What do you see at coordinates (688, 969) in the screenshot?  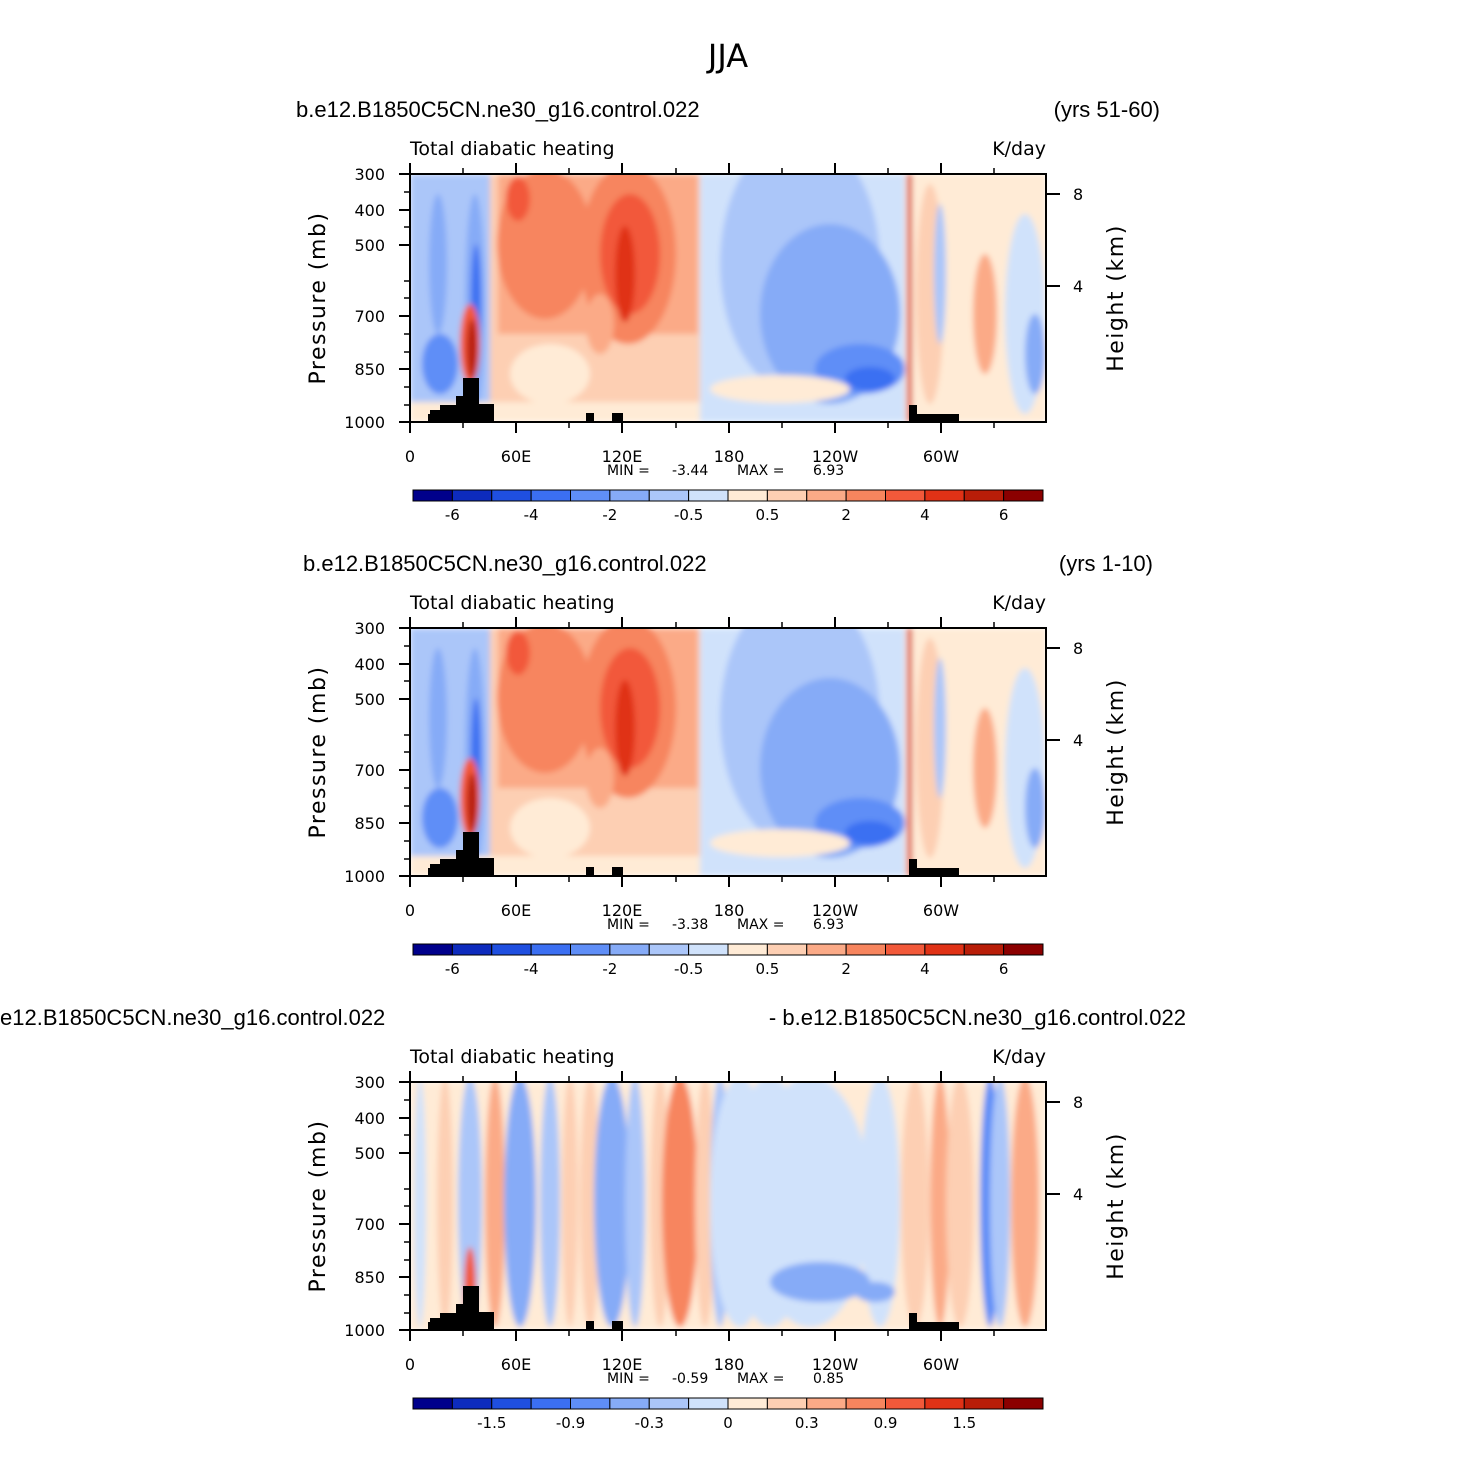 I see `colorbar-label: -0.5` at bounding box center [688, 969].